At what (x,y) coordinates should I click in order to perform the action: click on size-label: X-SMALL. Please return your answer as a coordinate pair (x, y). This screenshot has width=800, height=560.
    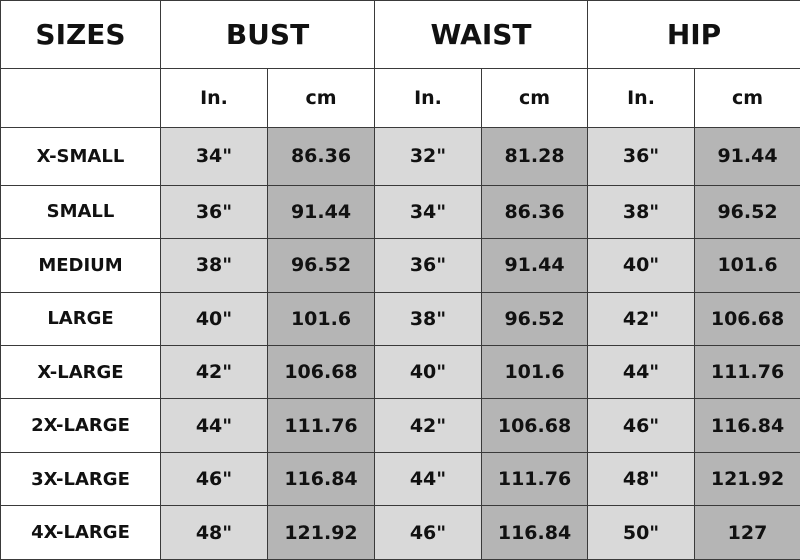
    Looking at the image, I should click on (80, 156).